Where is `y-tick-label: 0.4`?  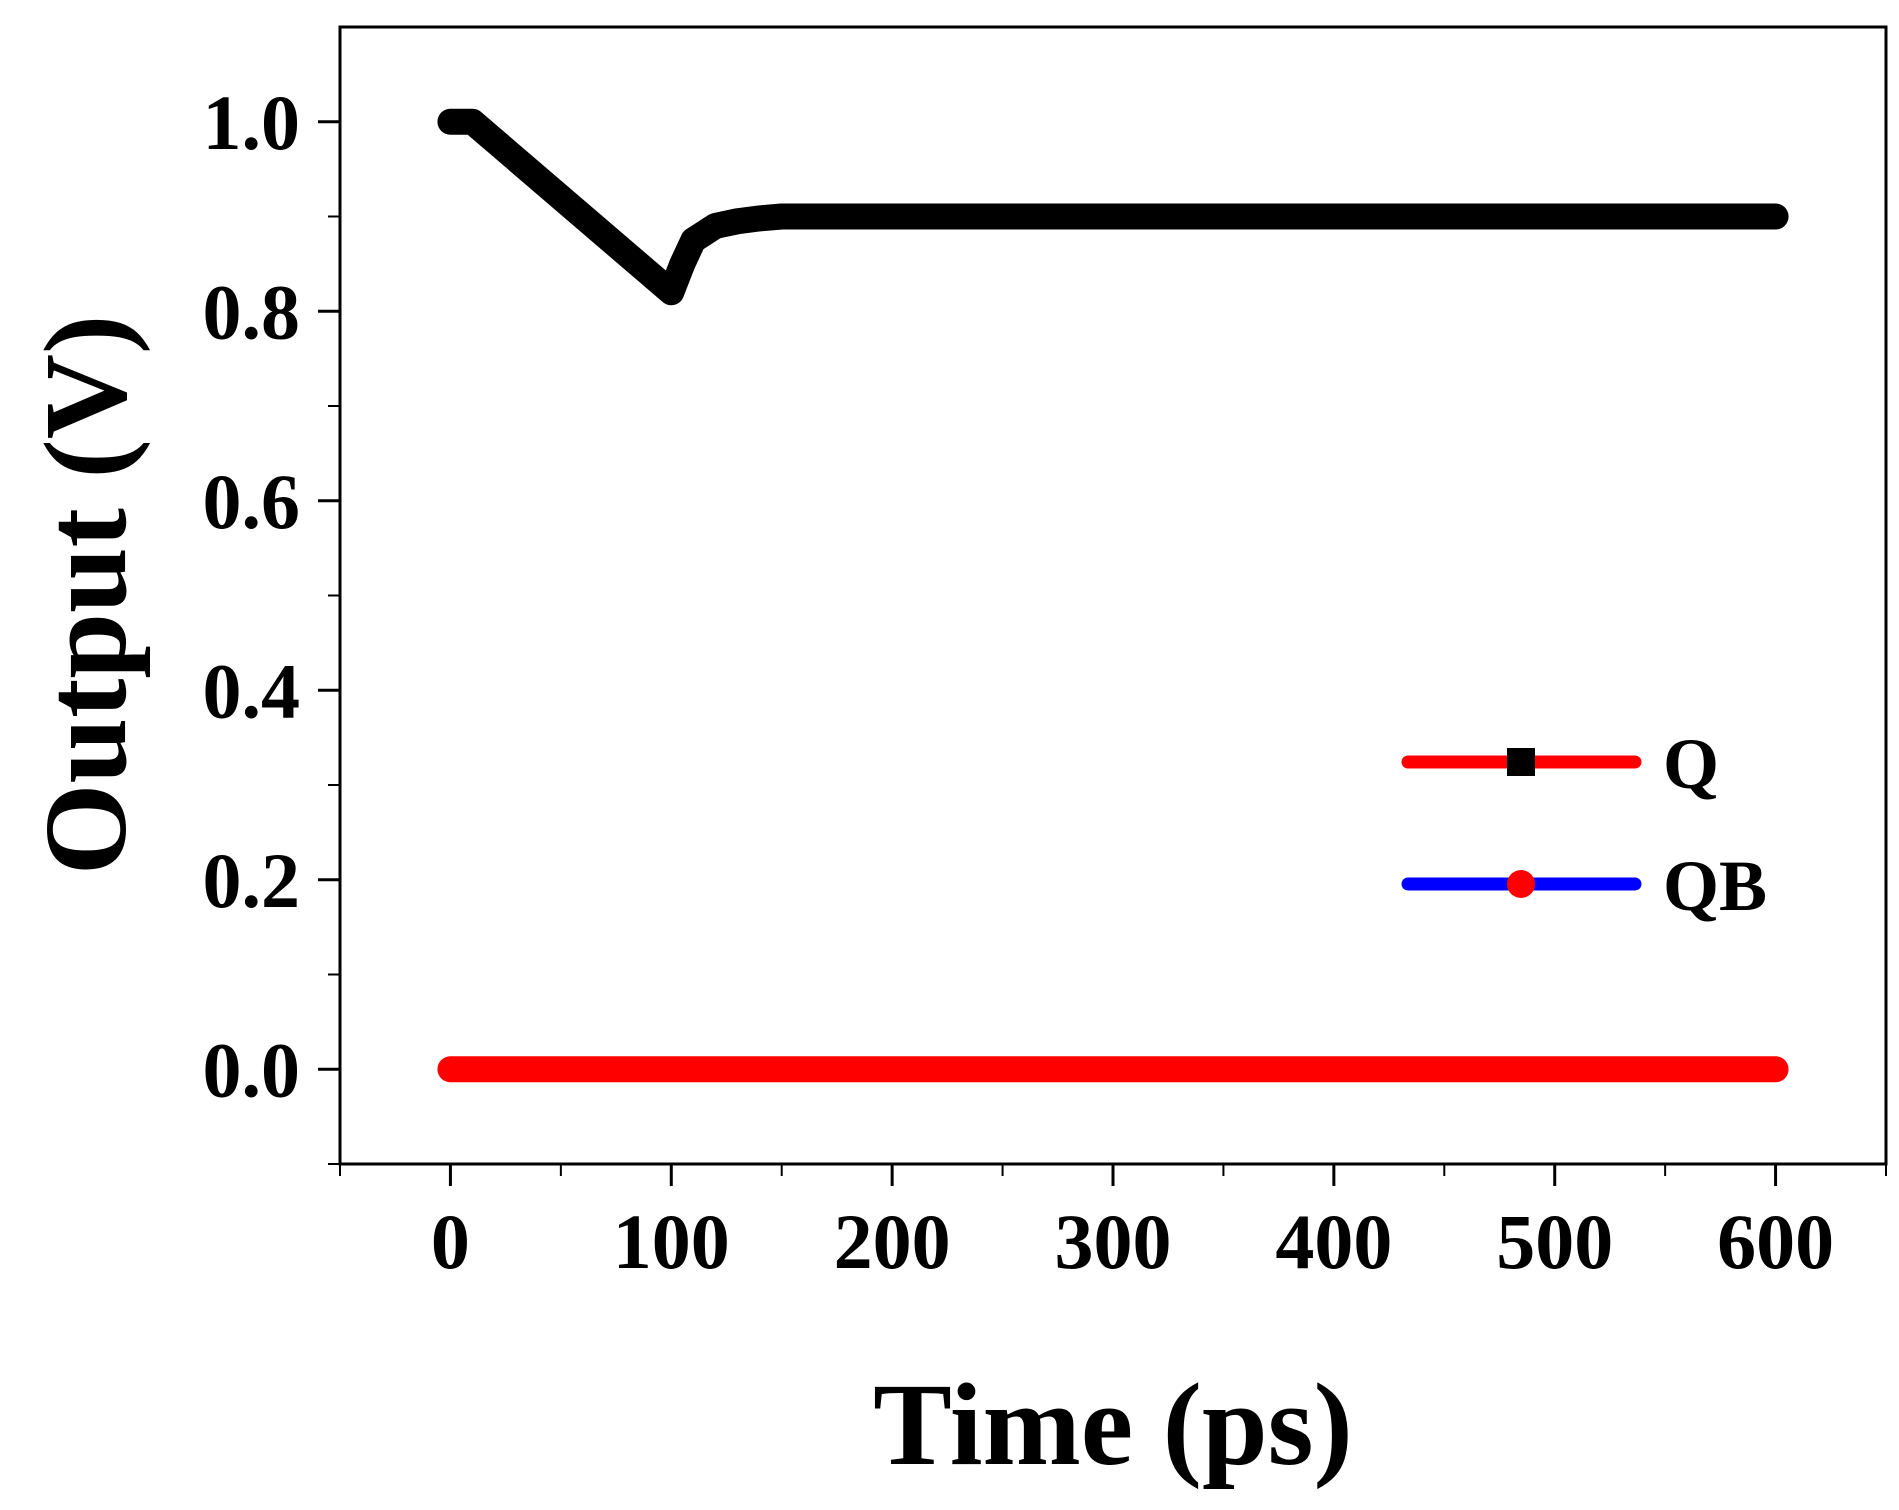 y-tick-label: 0.4 is located at coordinates (252, 690).